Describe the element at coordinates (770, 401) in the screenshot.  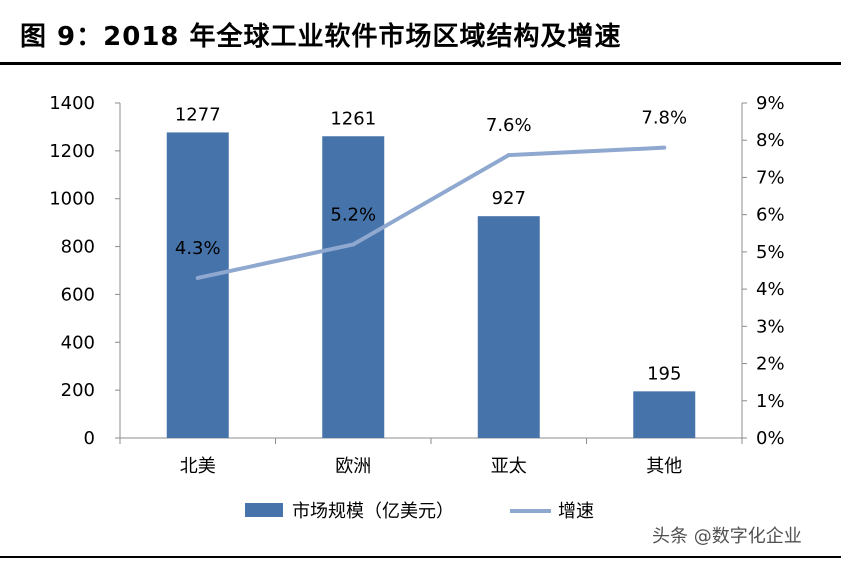
I see `y-right-tick-label: 1%` at that location.